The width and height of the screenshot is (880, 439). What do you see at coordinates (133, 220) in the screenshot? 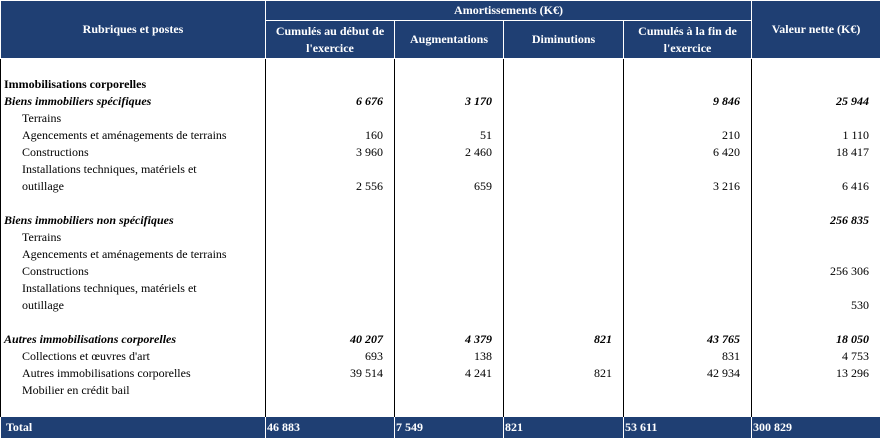
I see `subtotal-label: Biens immobiliers non spécifiques` at bounding box center [133, 220].